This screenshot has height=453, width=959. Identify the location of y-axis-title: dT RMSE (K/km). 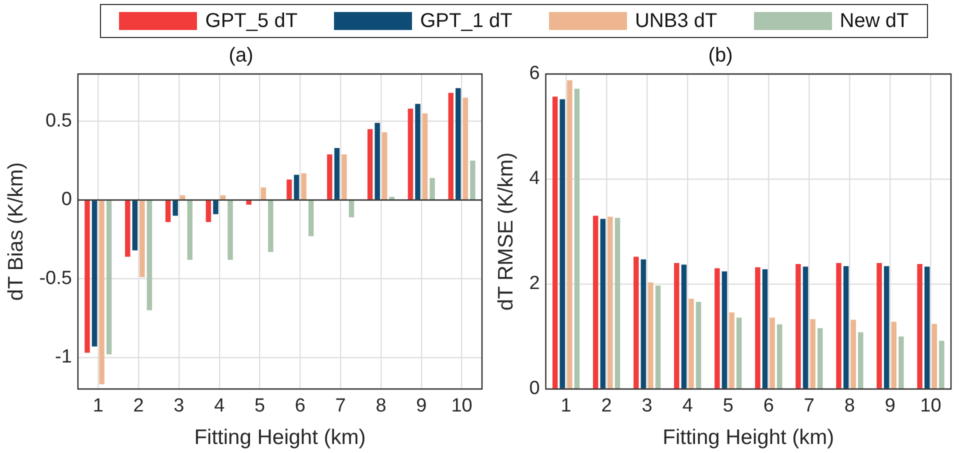
(506, 231).